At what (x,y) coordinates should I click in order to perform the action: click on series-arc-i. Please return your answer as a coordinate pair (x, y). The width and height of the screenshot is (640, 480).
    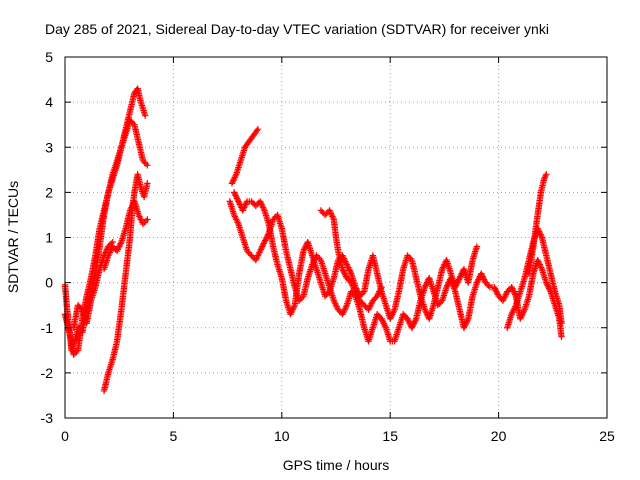
    Looking at the image, I should click on (351, 260).